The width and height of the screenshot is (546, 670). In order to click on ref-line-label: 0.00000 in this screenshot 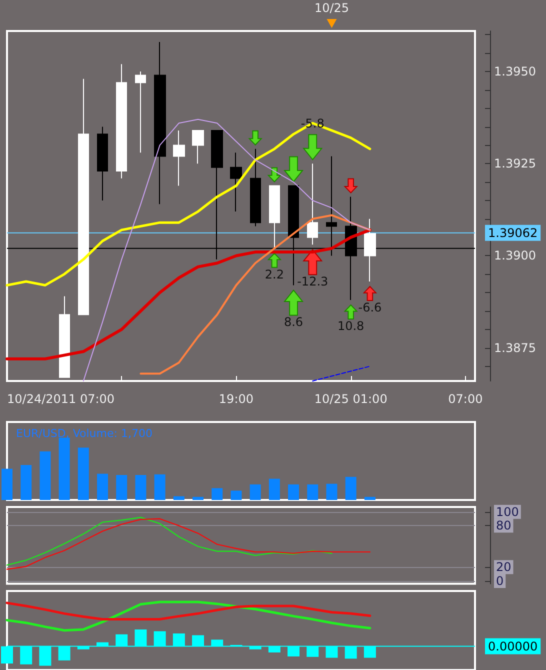, I will do `click(513, 646)`.